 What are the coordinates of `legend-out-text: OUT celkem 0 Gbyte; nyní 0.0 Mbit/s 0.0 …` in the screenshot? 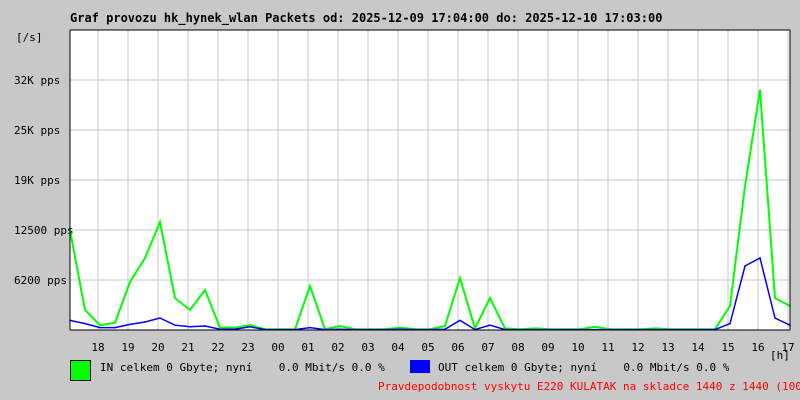 It's located at (584, 367).